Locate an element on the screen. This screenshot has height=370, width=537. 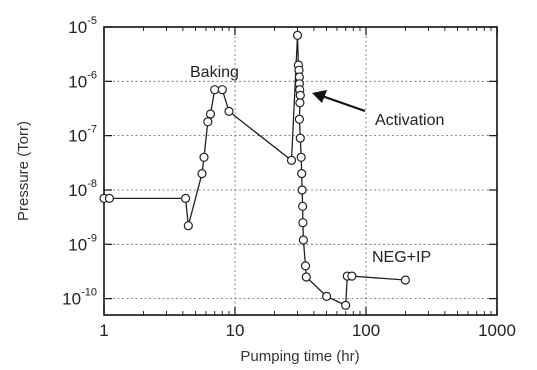
y-tick-label: 10⁻⁶ is located at coordinates (82, 80).